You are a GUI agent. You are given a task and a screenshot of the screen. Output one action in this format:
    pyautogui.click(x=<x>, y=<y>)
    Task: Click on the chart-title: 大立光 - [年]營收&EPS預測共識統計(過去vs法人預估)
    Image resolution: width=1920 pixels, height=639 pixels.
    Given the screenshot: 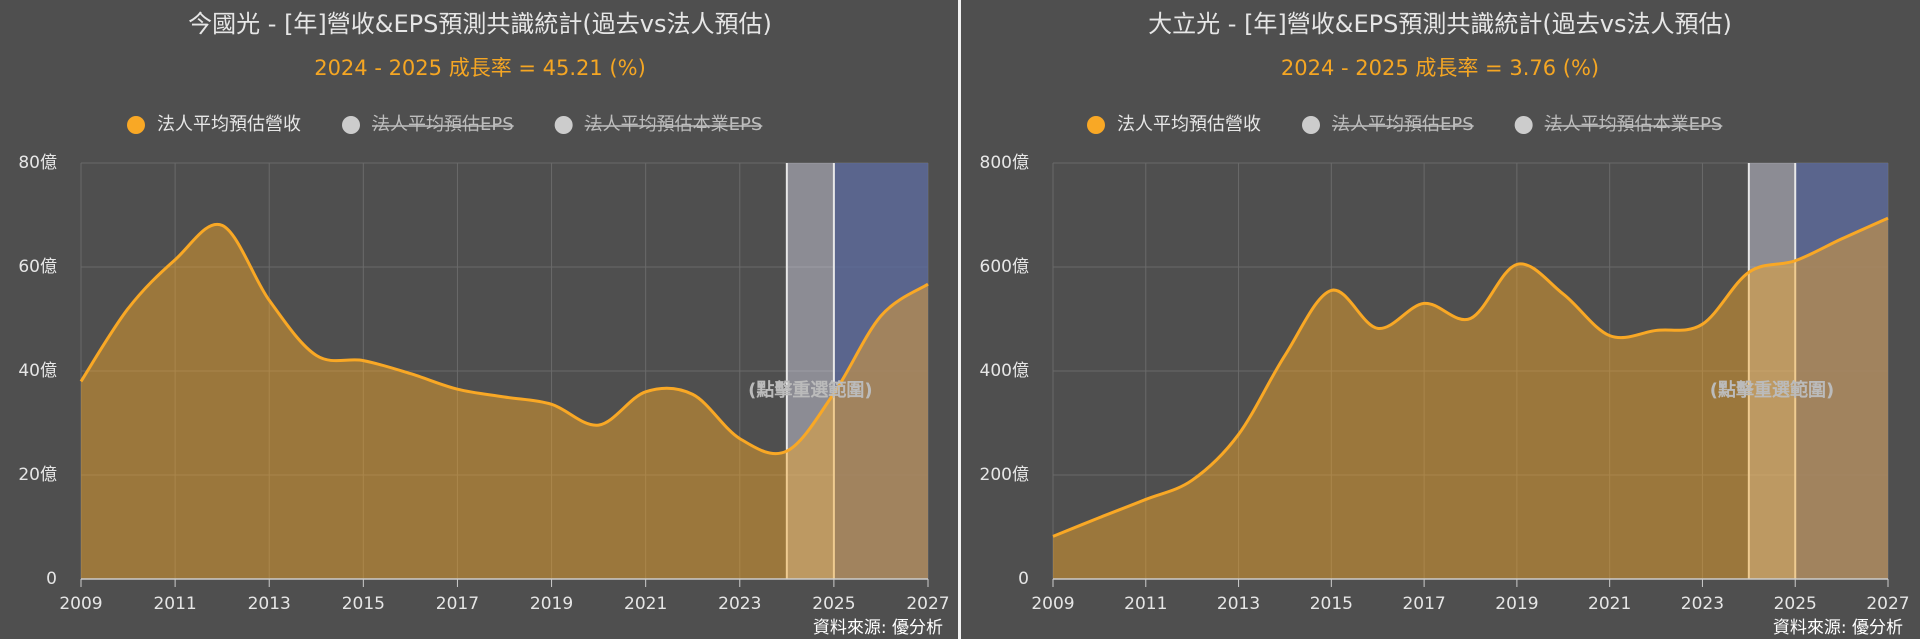 What is the action you would take?
    pyautogui.click(x=1440, y=24)
    